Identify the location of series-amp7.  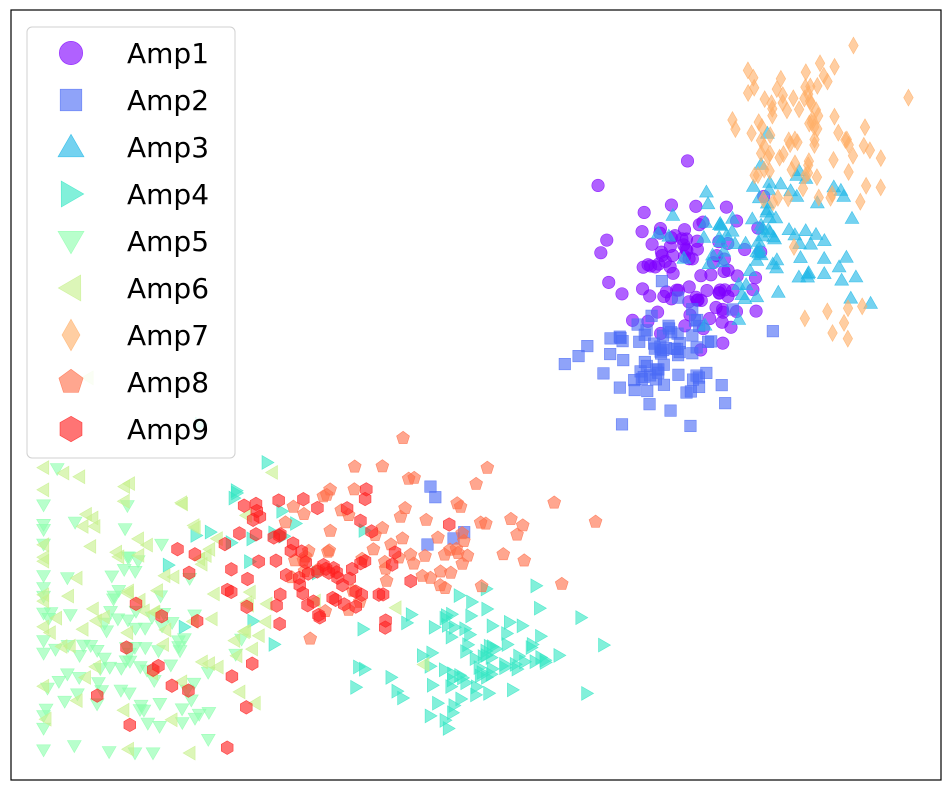
(820, 192).